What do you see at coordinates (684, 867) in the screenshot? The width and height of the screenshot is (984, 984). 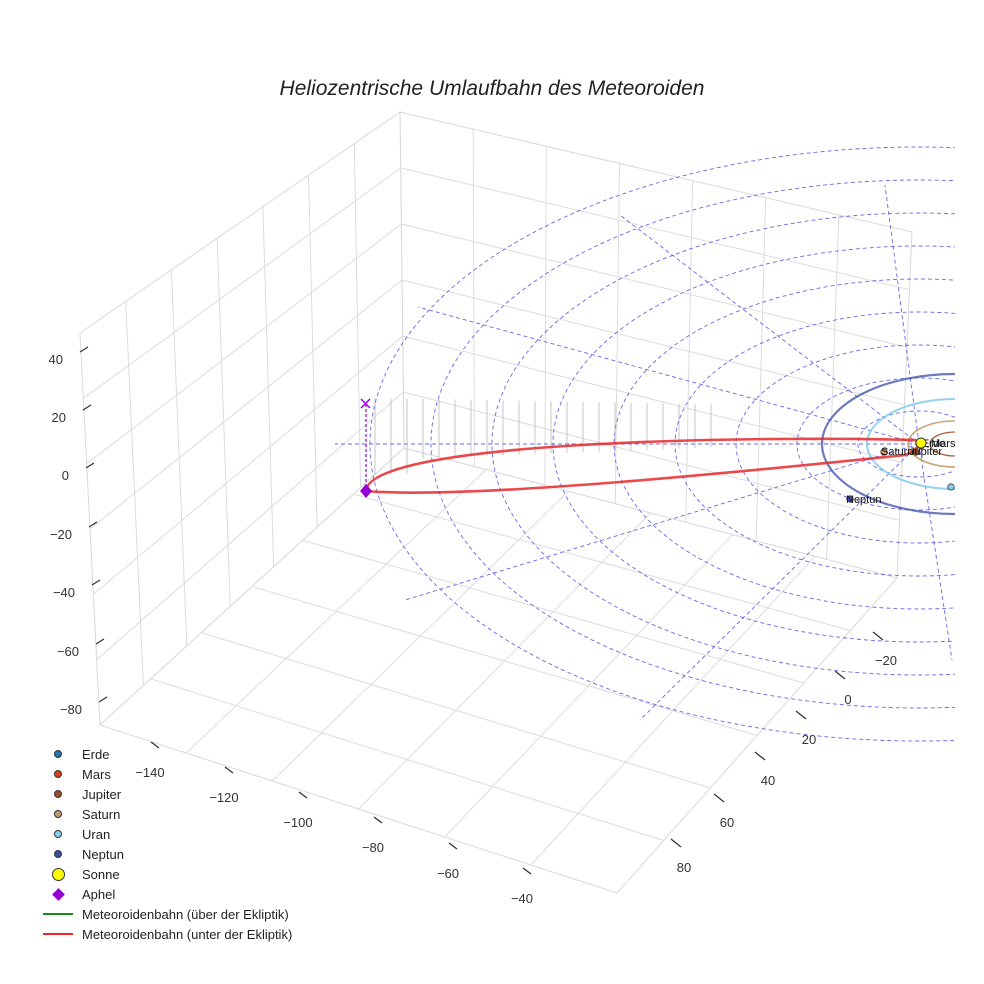 I see `y-tick-label: 80` at bounding box center [684, 867].